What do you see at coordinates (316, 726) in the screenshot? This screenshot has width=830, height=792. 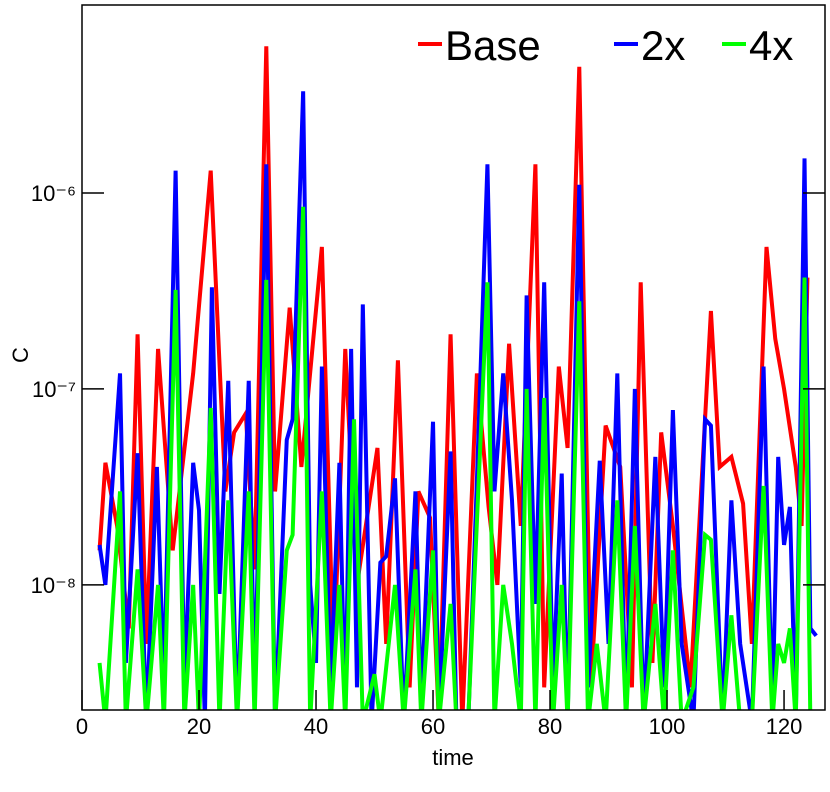 I see `x-tick-label: 40` at bounding box center [316, 726].